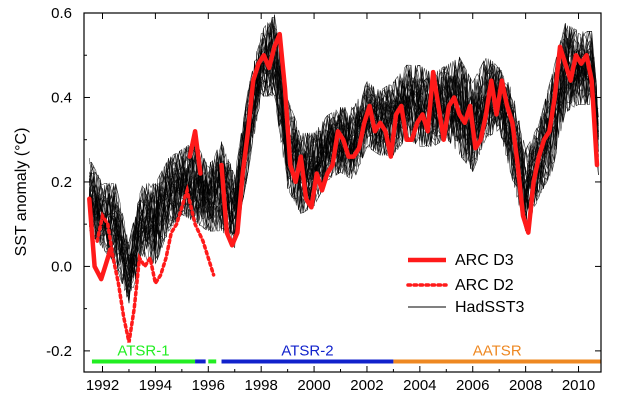  Describe the element at coordinates (489, 307) in the screenshot. I see `legend-label: HadSST3` at that location.